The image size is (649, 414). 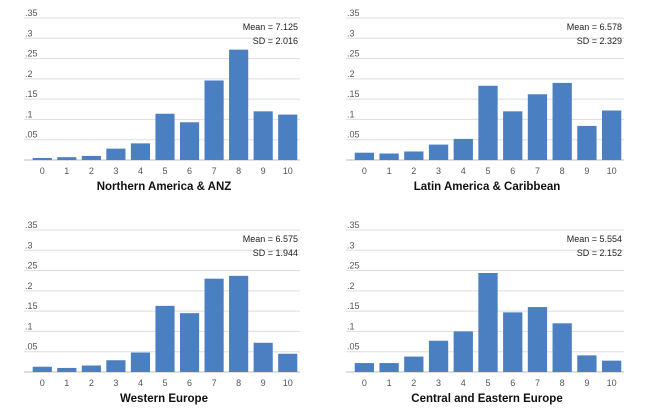 What do you see at coordinates (275, 253) in the screenshot?
I see `sd-label: SD = 1.944` at bounding box center [275, 253].